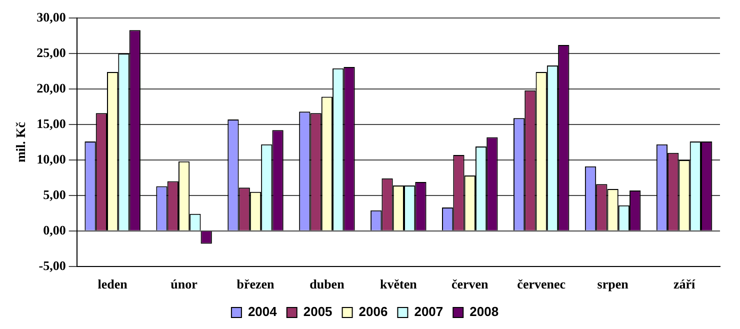  What do you see at coordinates (51, 16) in the screenshot?
I see `y-tick-label: 30,00` at bounding box center [51, 16].